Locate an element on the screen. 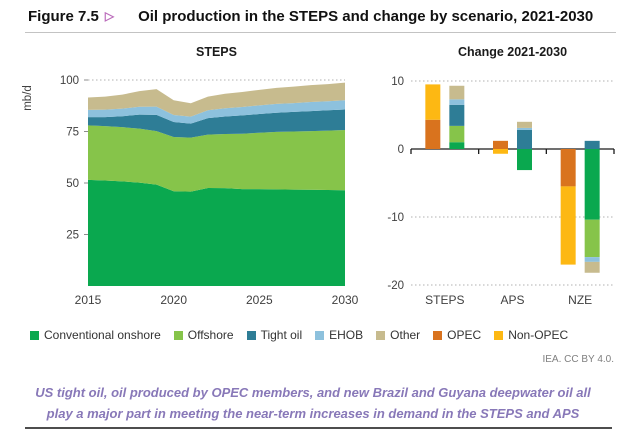  legend-item-conventional-onshore: Conventional onshore is located at coordinates (95, 335).